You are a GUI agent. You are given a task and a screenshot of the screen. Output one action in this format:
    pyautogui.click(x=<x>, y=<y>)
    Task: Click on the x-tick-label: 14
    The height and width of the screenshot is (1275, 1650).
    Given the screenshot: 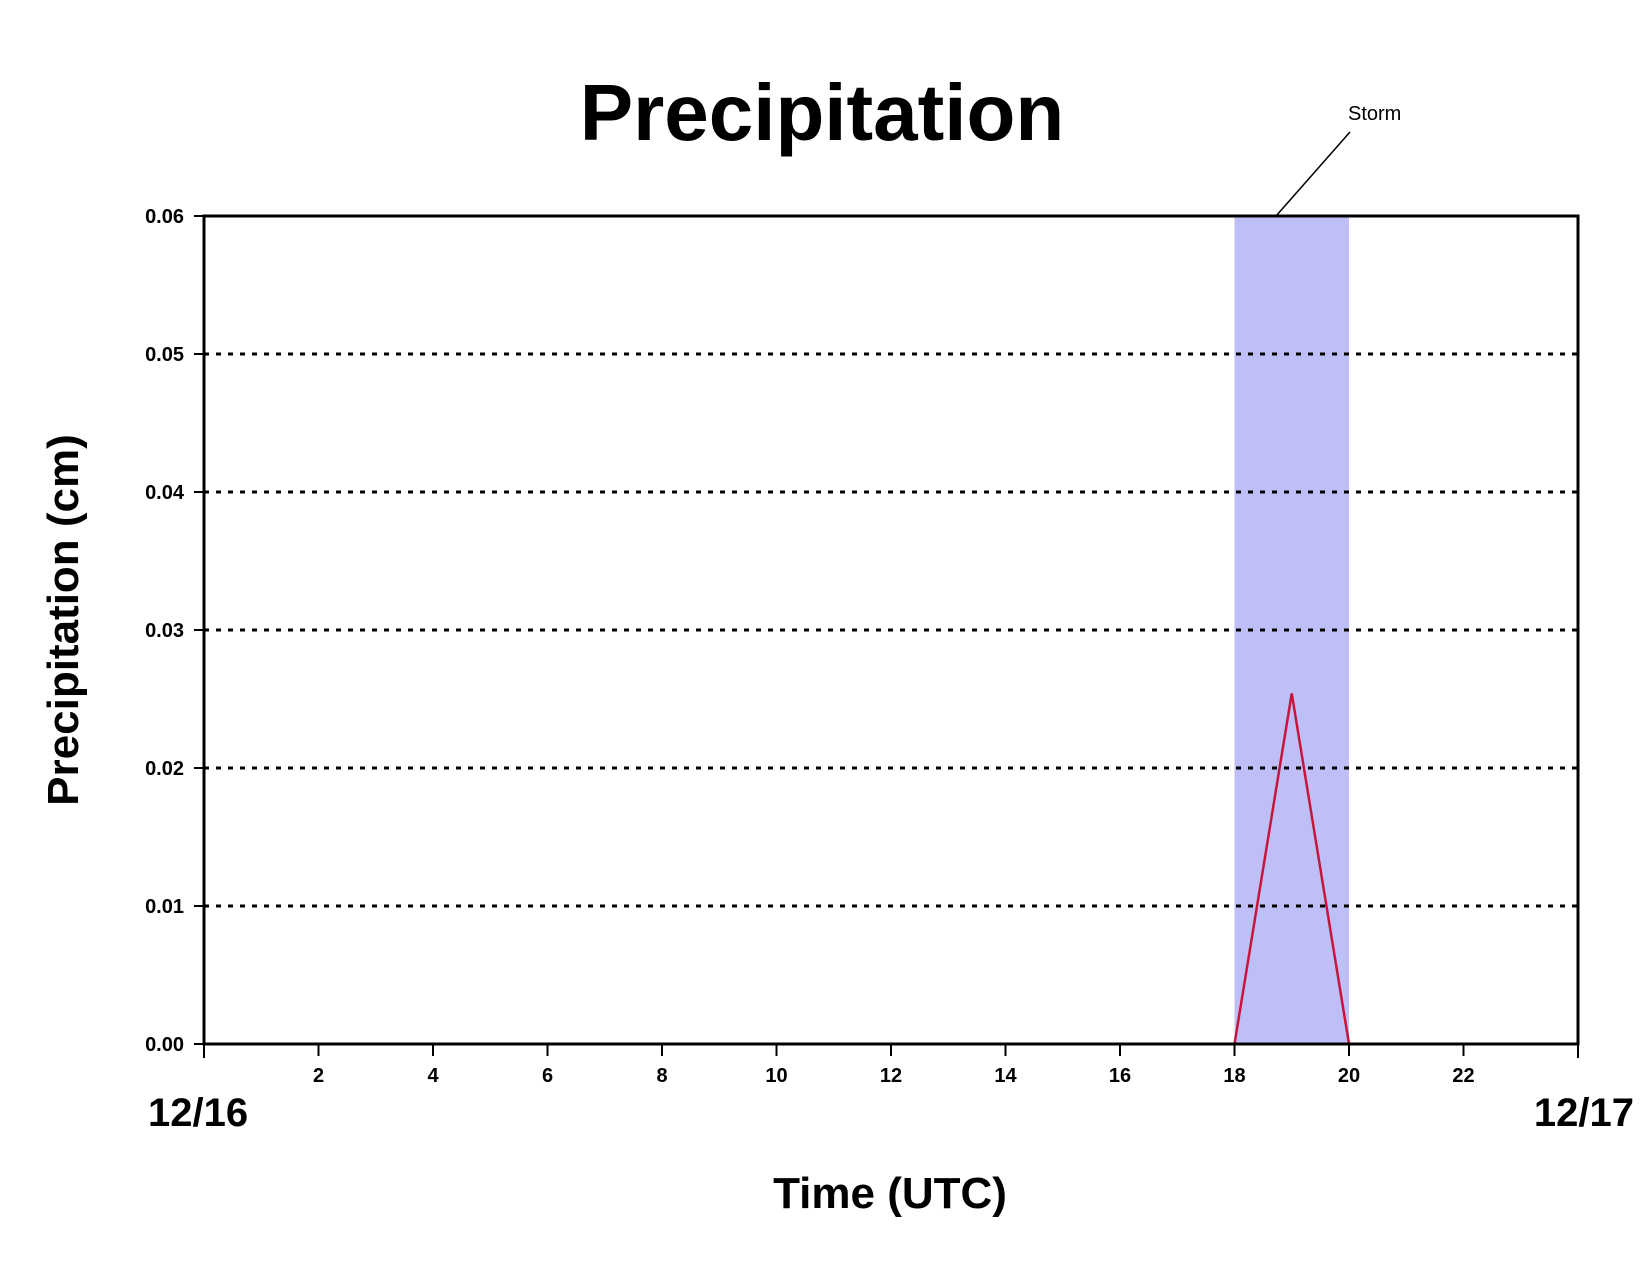 What is the action you would take?
    pyautogui.click(x=1005, y=1076)
    